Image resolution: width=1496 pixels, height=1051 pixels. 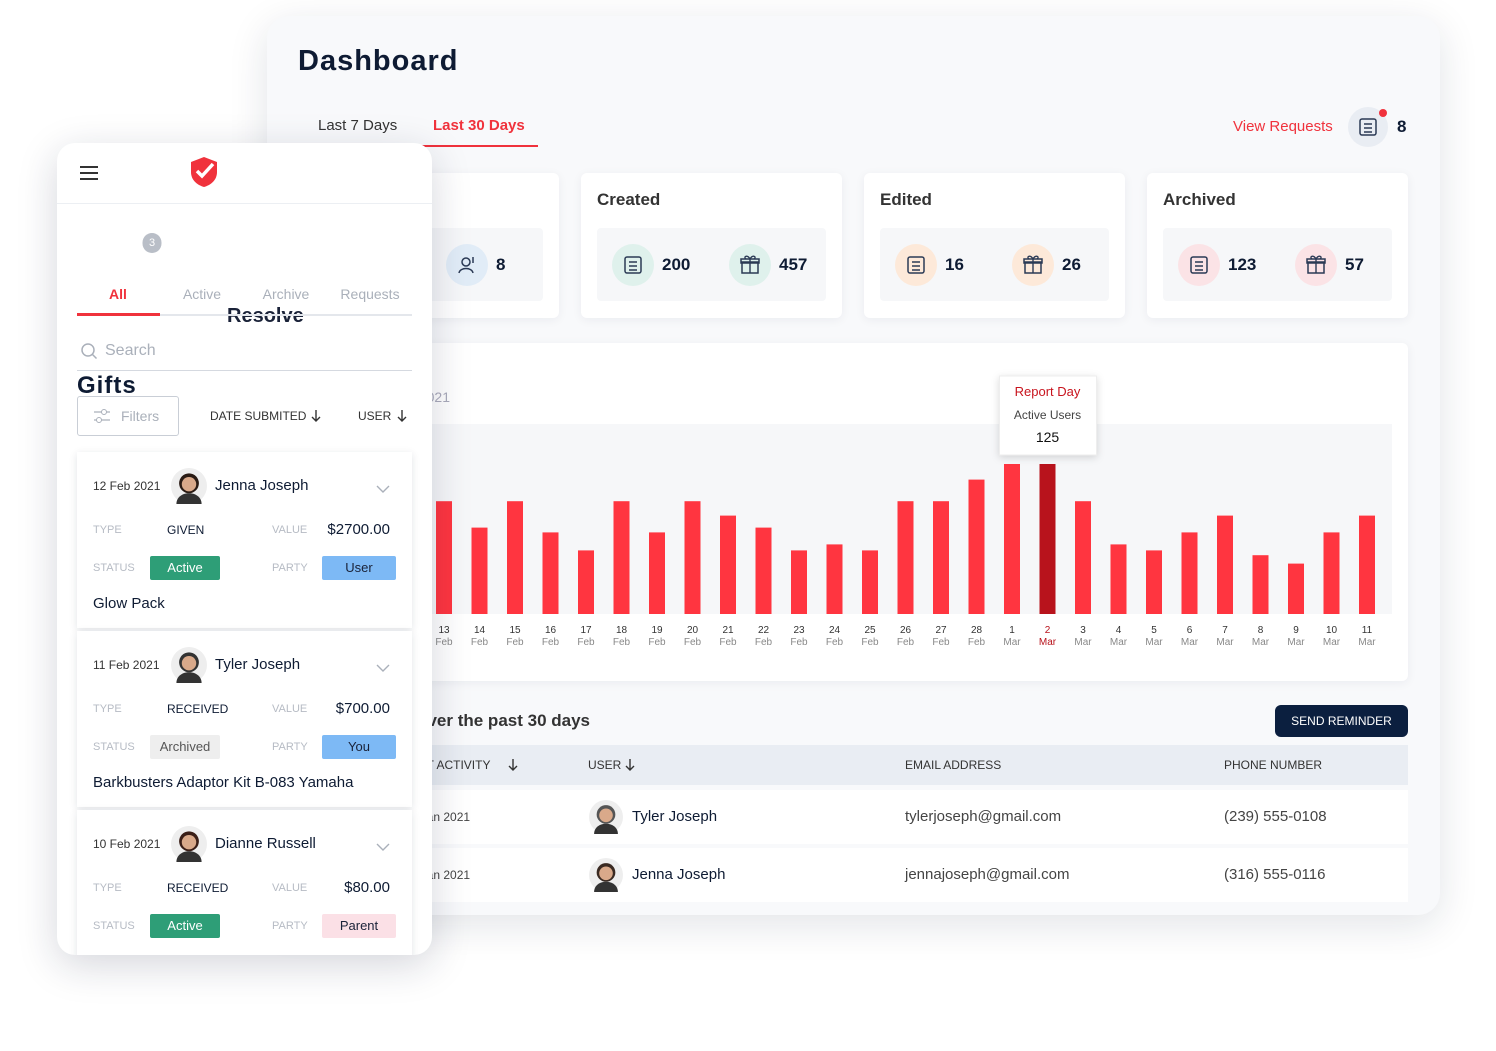 What do you see at coordinates (1083, 630) in the screenshot?
I see `x-tick-day: 3` at bounding box center [1083, 630].